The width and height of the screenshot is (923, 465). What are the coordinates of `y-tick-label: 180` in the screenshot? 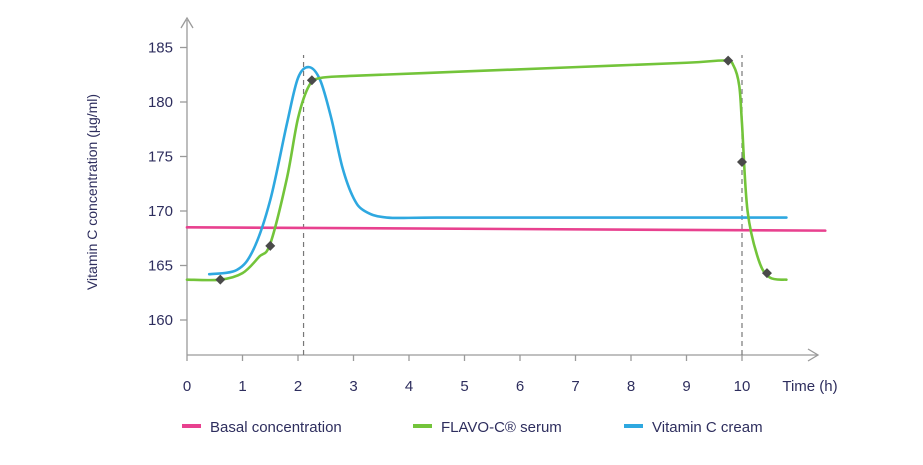 It's located at (160, 102).